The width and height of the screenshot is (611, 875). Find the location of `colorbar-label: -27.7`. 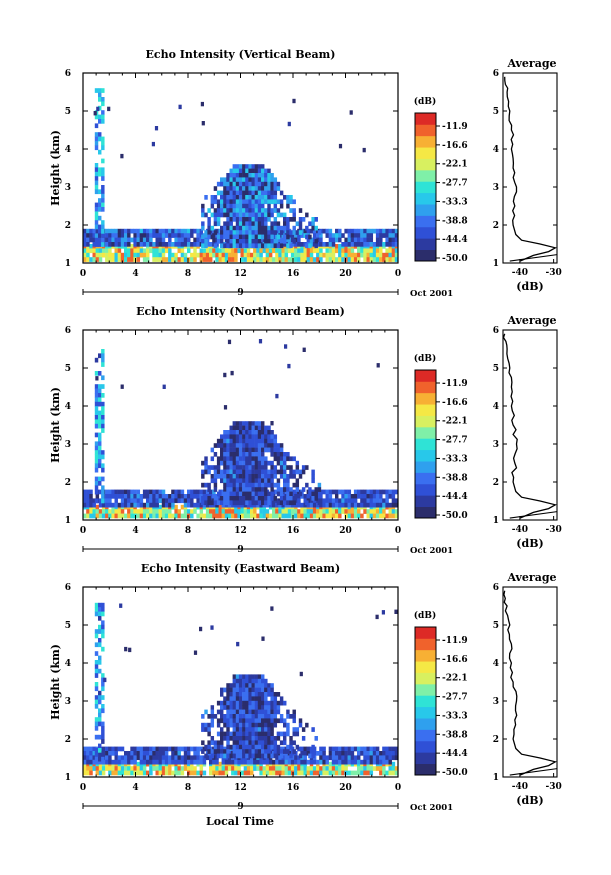

colorbar-label: -27.7 is located at coordinates (455, 698).